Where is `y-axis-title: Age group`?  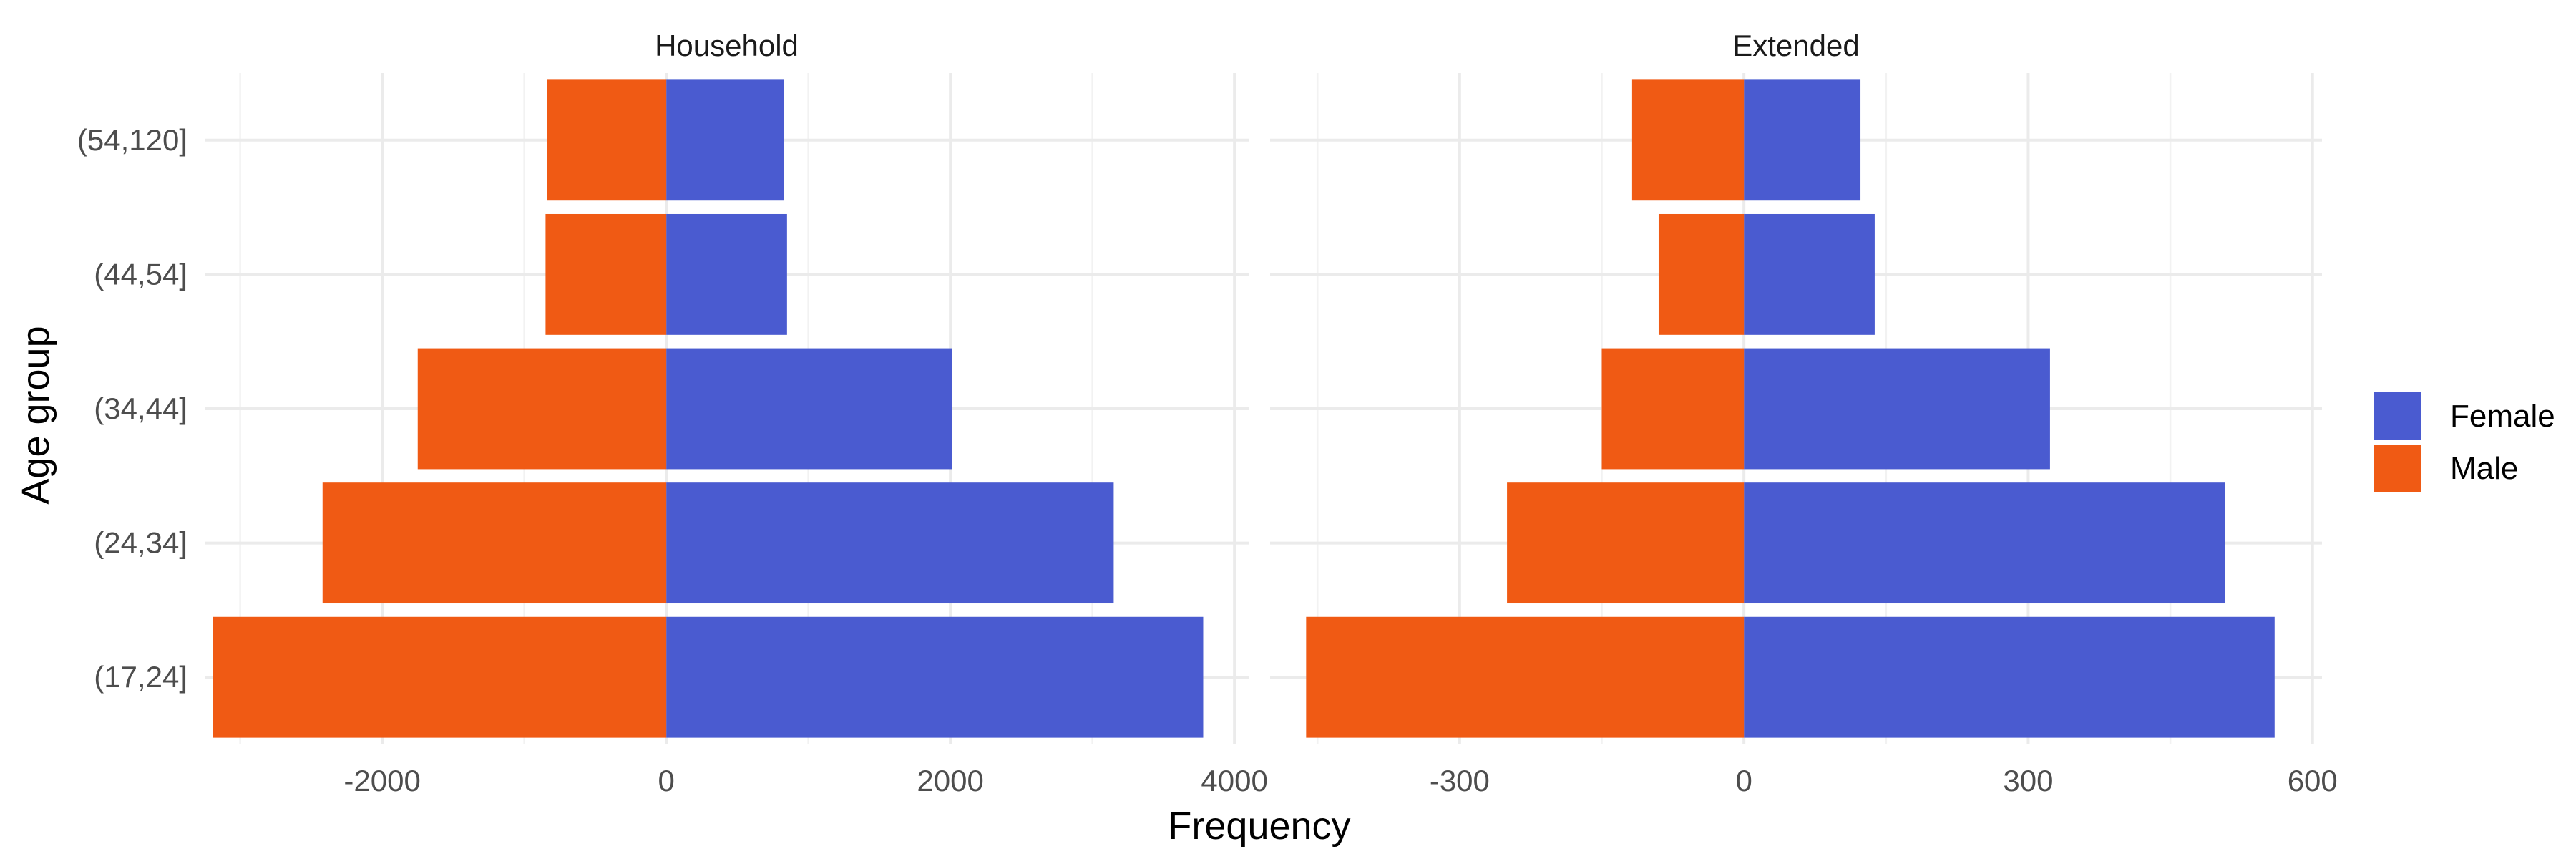
y-axis-title: Age group is located at coordinates (35, 415).